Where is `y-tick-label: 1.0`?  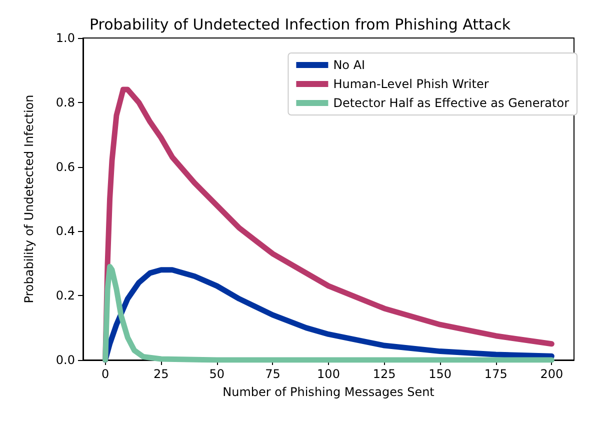
y-tick-label: 1.0 is located at coordinates (65, 38).